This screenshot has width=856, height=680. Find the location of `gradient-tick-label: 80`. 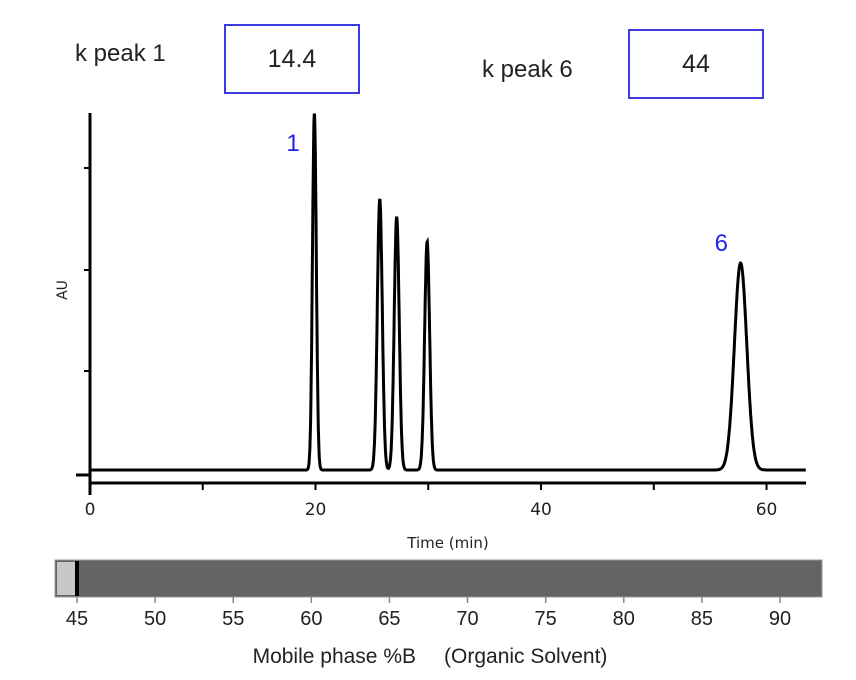

gradient-tick-label: 80 is located at coordinates (624, 619).